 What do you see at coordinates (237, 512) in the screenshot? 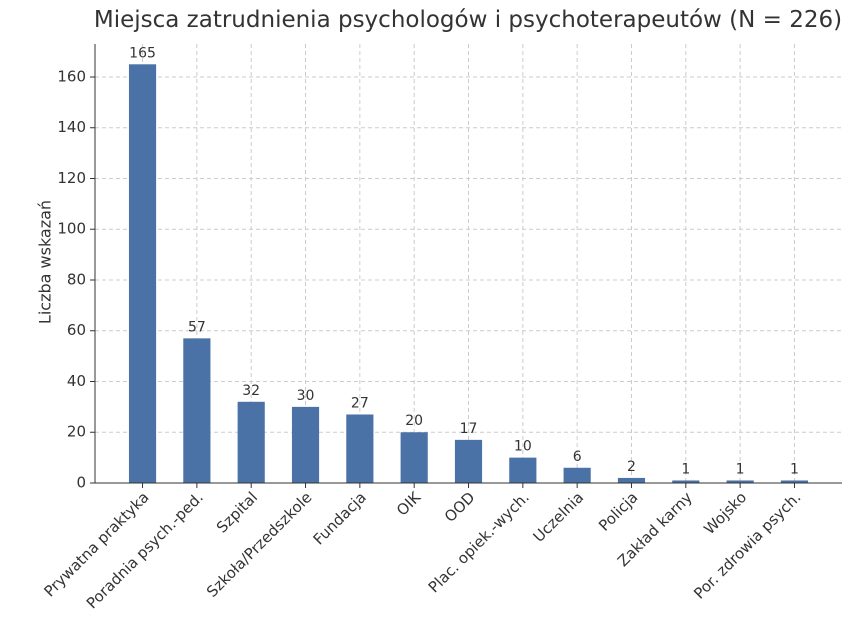
I see `x-tick-label: Szpital` at bounding box center [237, 512].